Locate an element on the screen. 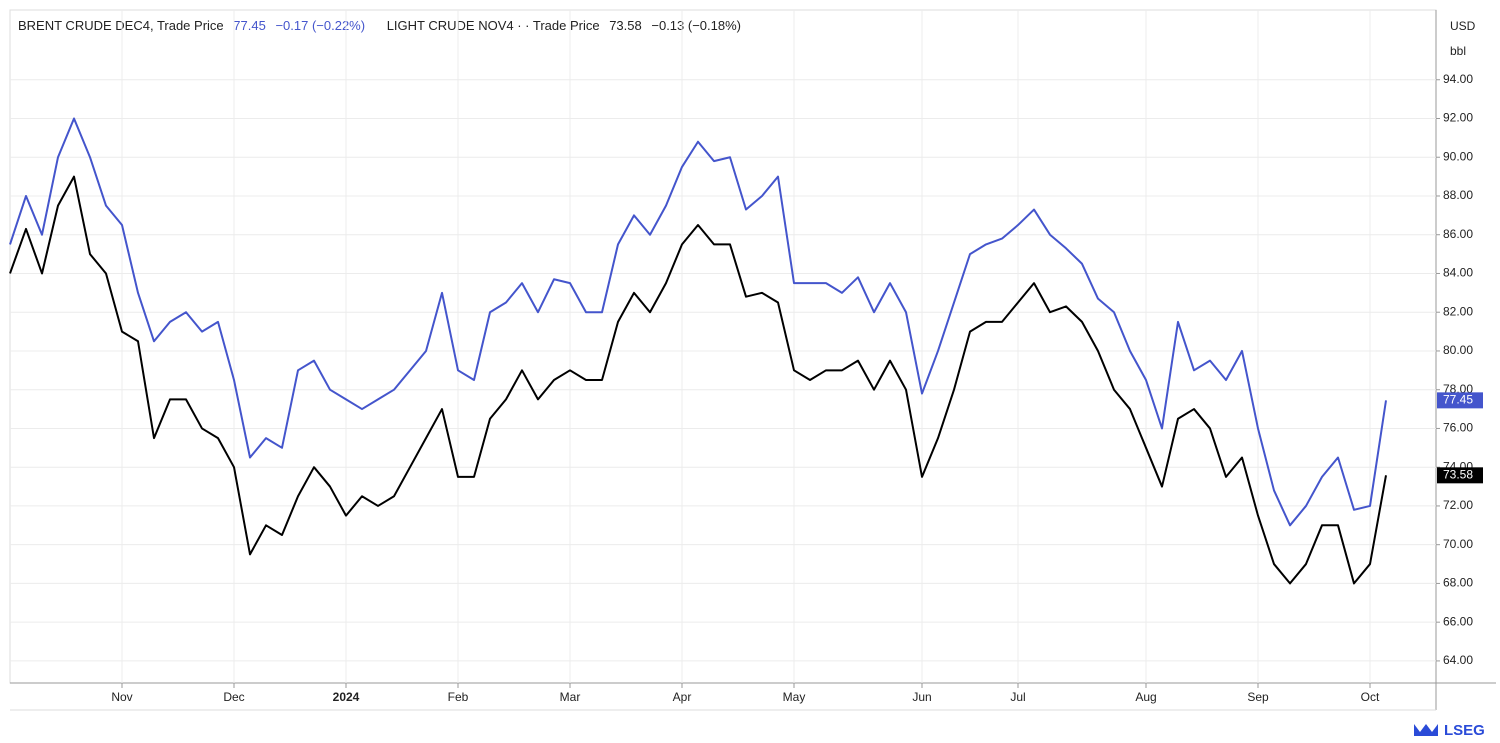 The width and height of the screenshot is (1500, 743). y-tick-label: 76.00 is located at coordinates (1458, 428).